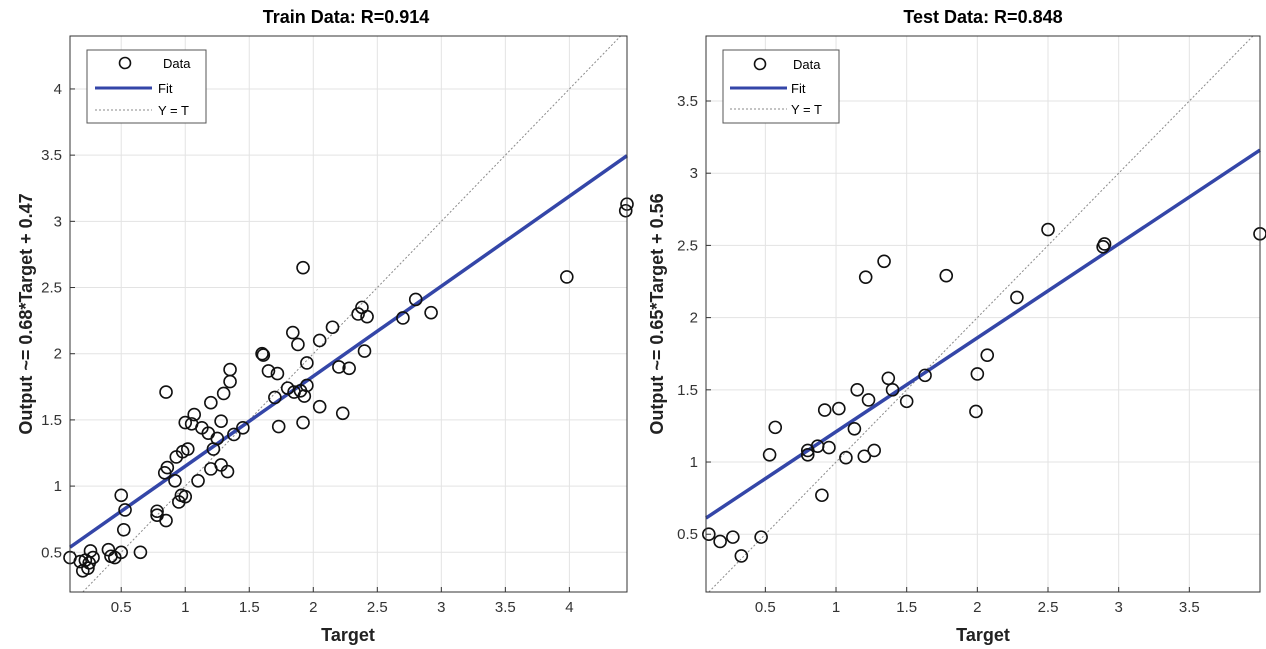 The image size is (1266, 649). Describe the element at coordinates (342, 601) in the screenshot. I see `train-x-ticks: 0.5 1 1.5 2 2.5 3 3.5 4` at that location.